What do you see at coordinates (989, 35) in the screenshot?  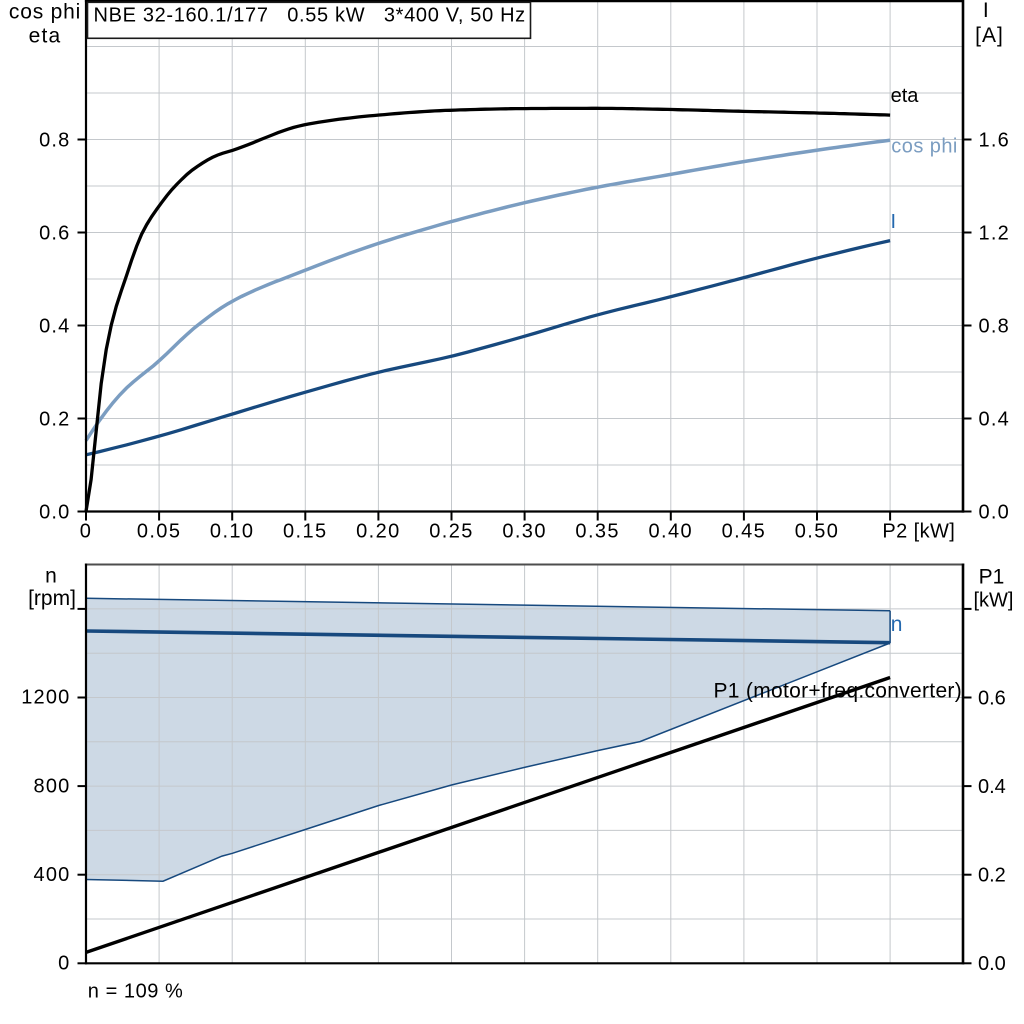 I see `svg-text: [A]` at bounding box center [989, 35].